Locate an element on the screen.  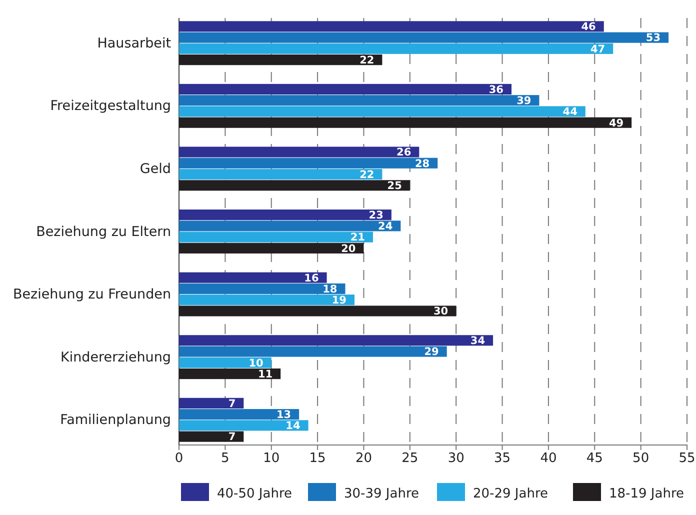
data-label: 44 is located at coordinates (570, 112).